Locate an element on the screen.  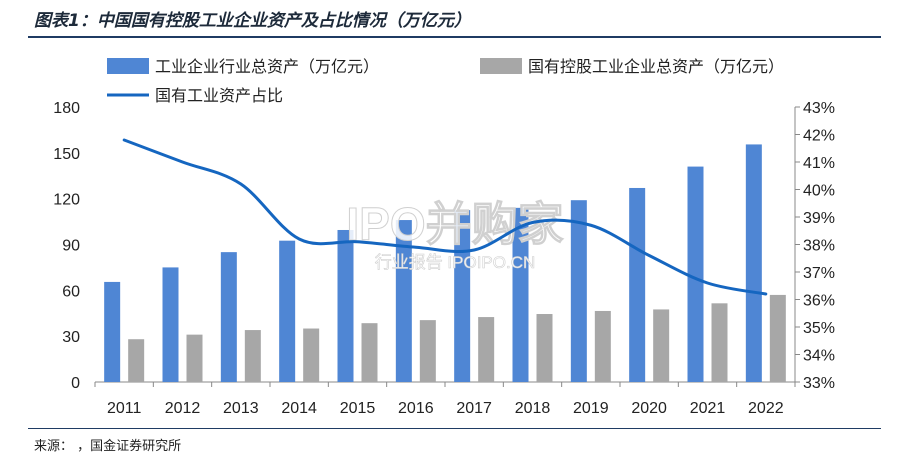
y-right-tick-label: 35% is located at coordinates (819, 328).